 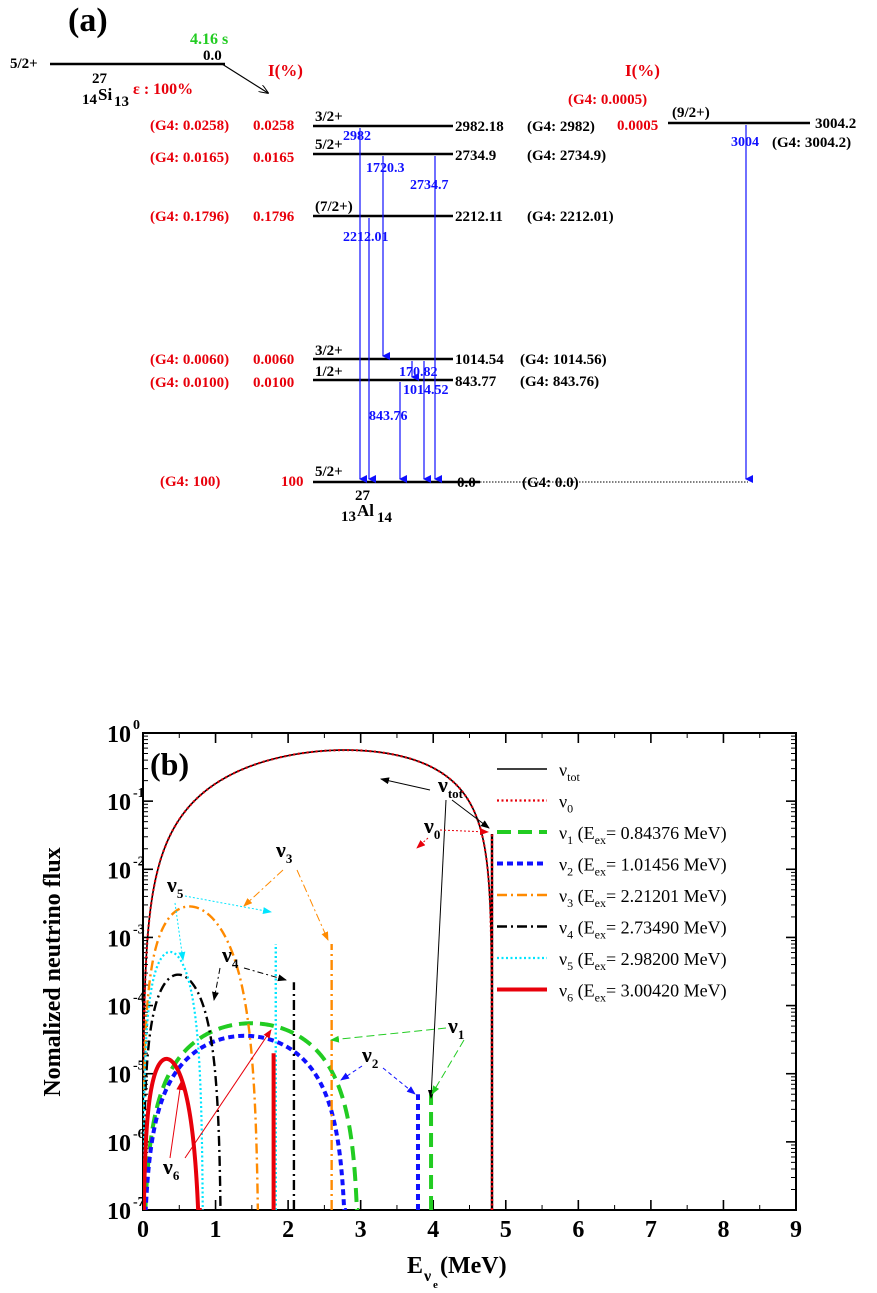 What do you see at coordinates (426, 390) in the screenshot?
I see `gamma-label-1014: 1014.52` at bounding box center [426, 390].